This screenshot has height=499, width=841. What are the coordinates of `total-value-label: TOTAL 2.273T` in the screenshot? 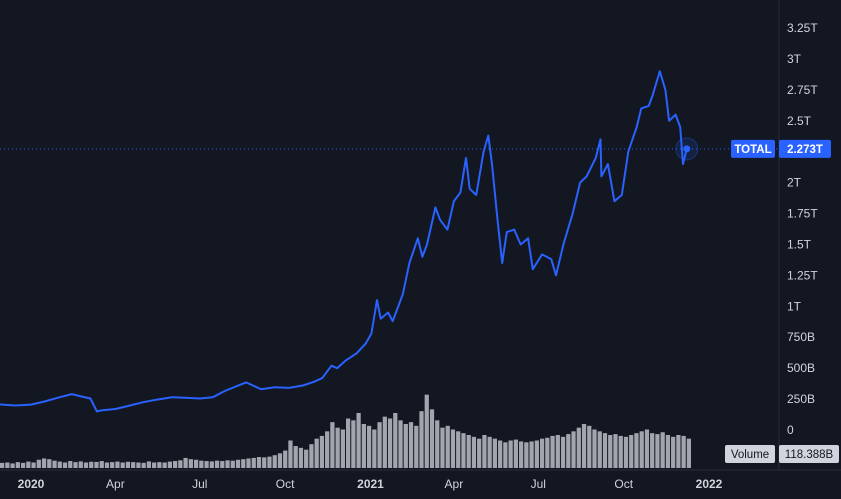 It's located at (781, 148).